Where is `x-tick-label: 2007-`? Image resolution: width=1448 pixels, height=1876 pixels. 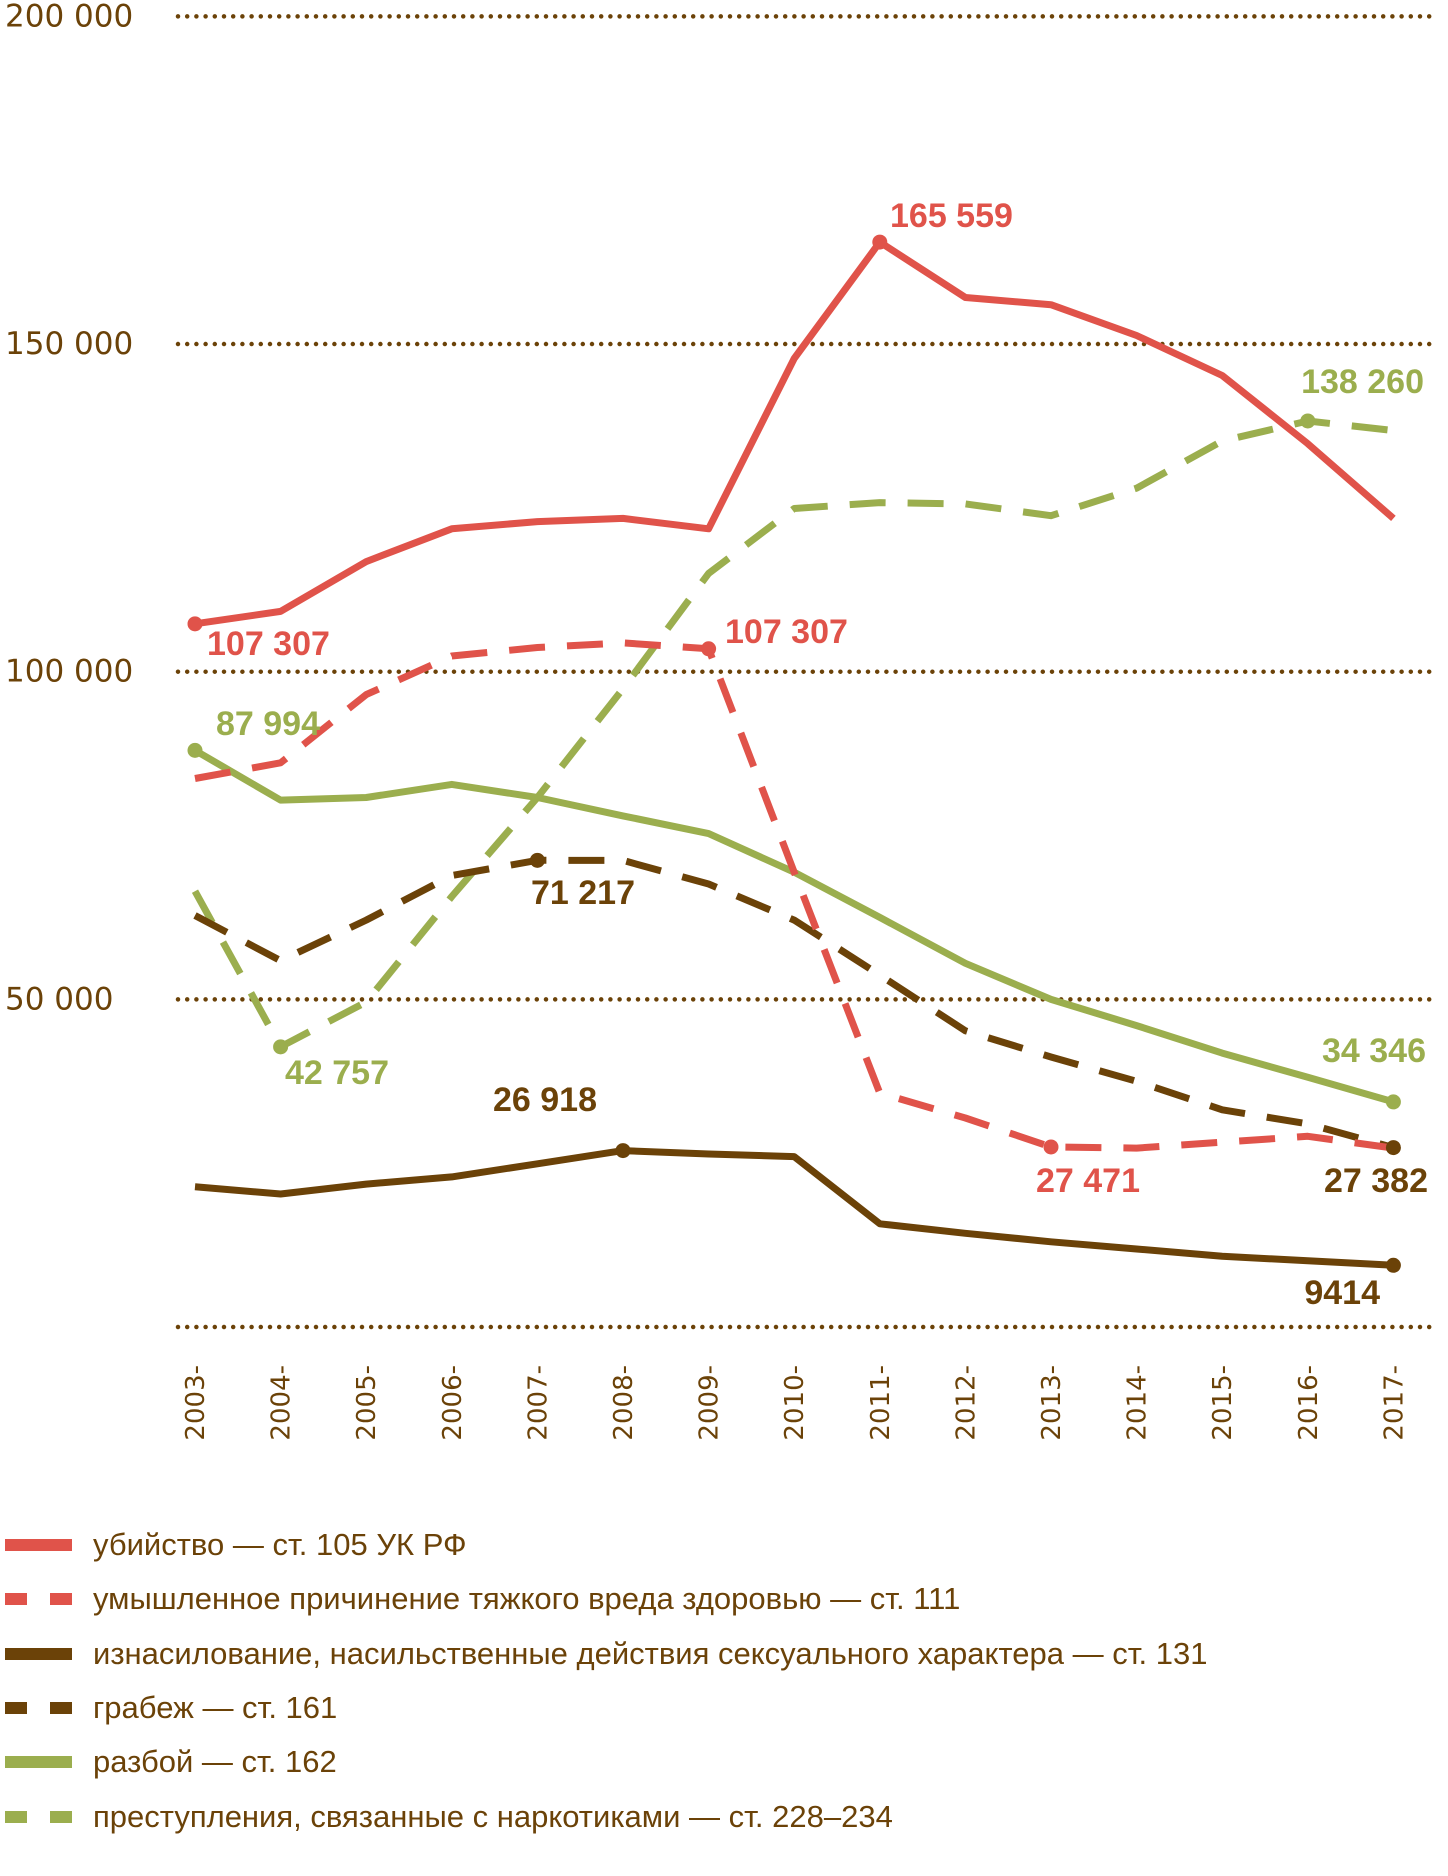 x-tick-label: 2007- is located at coordinates (538, 1403).